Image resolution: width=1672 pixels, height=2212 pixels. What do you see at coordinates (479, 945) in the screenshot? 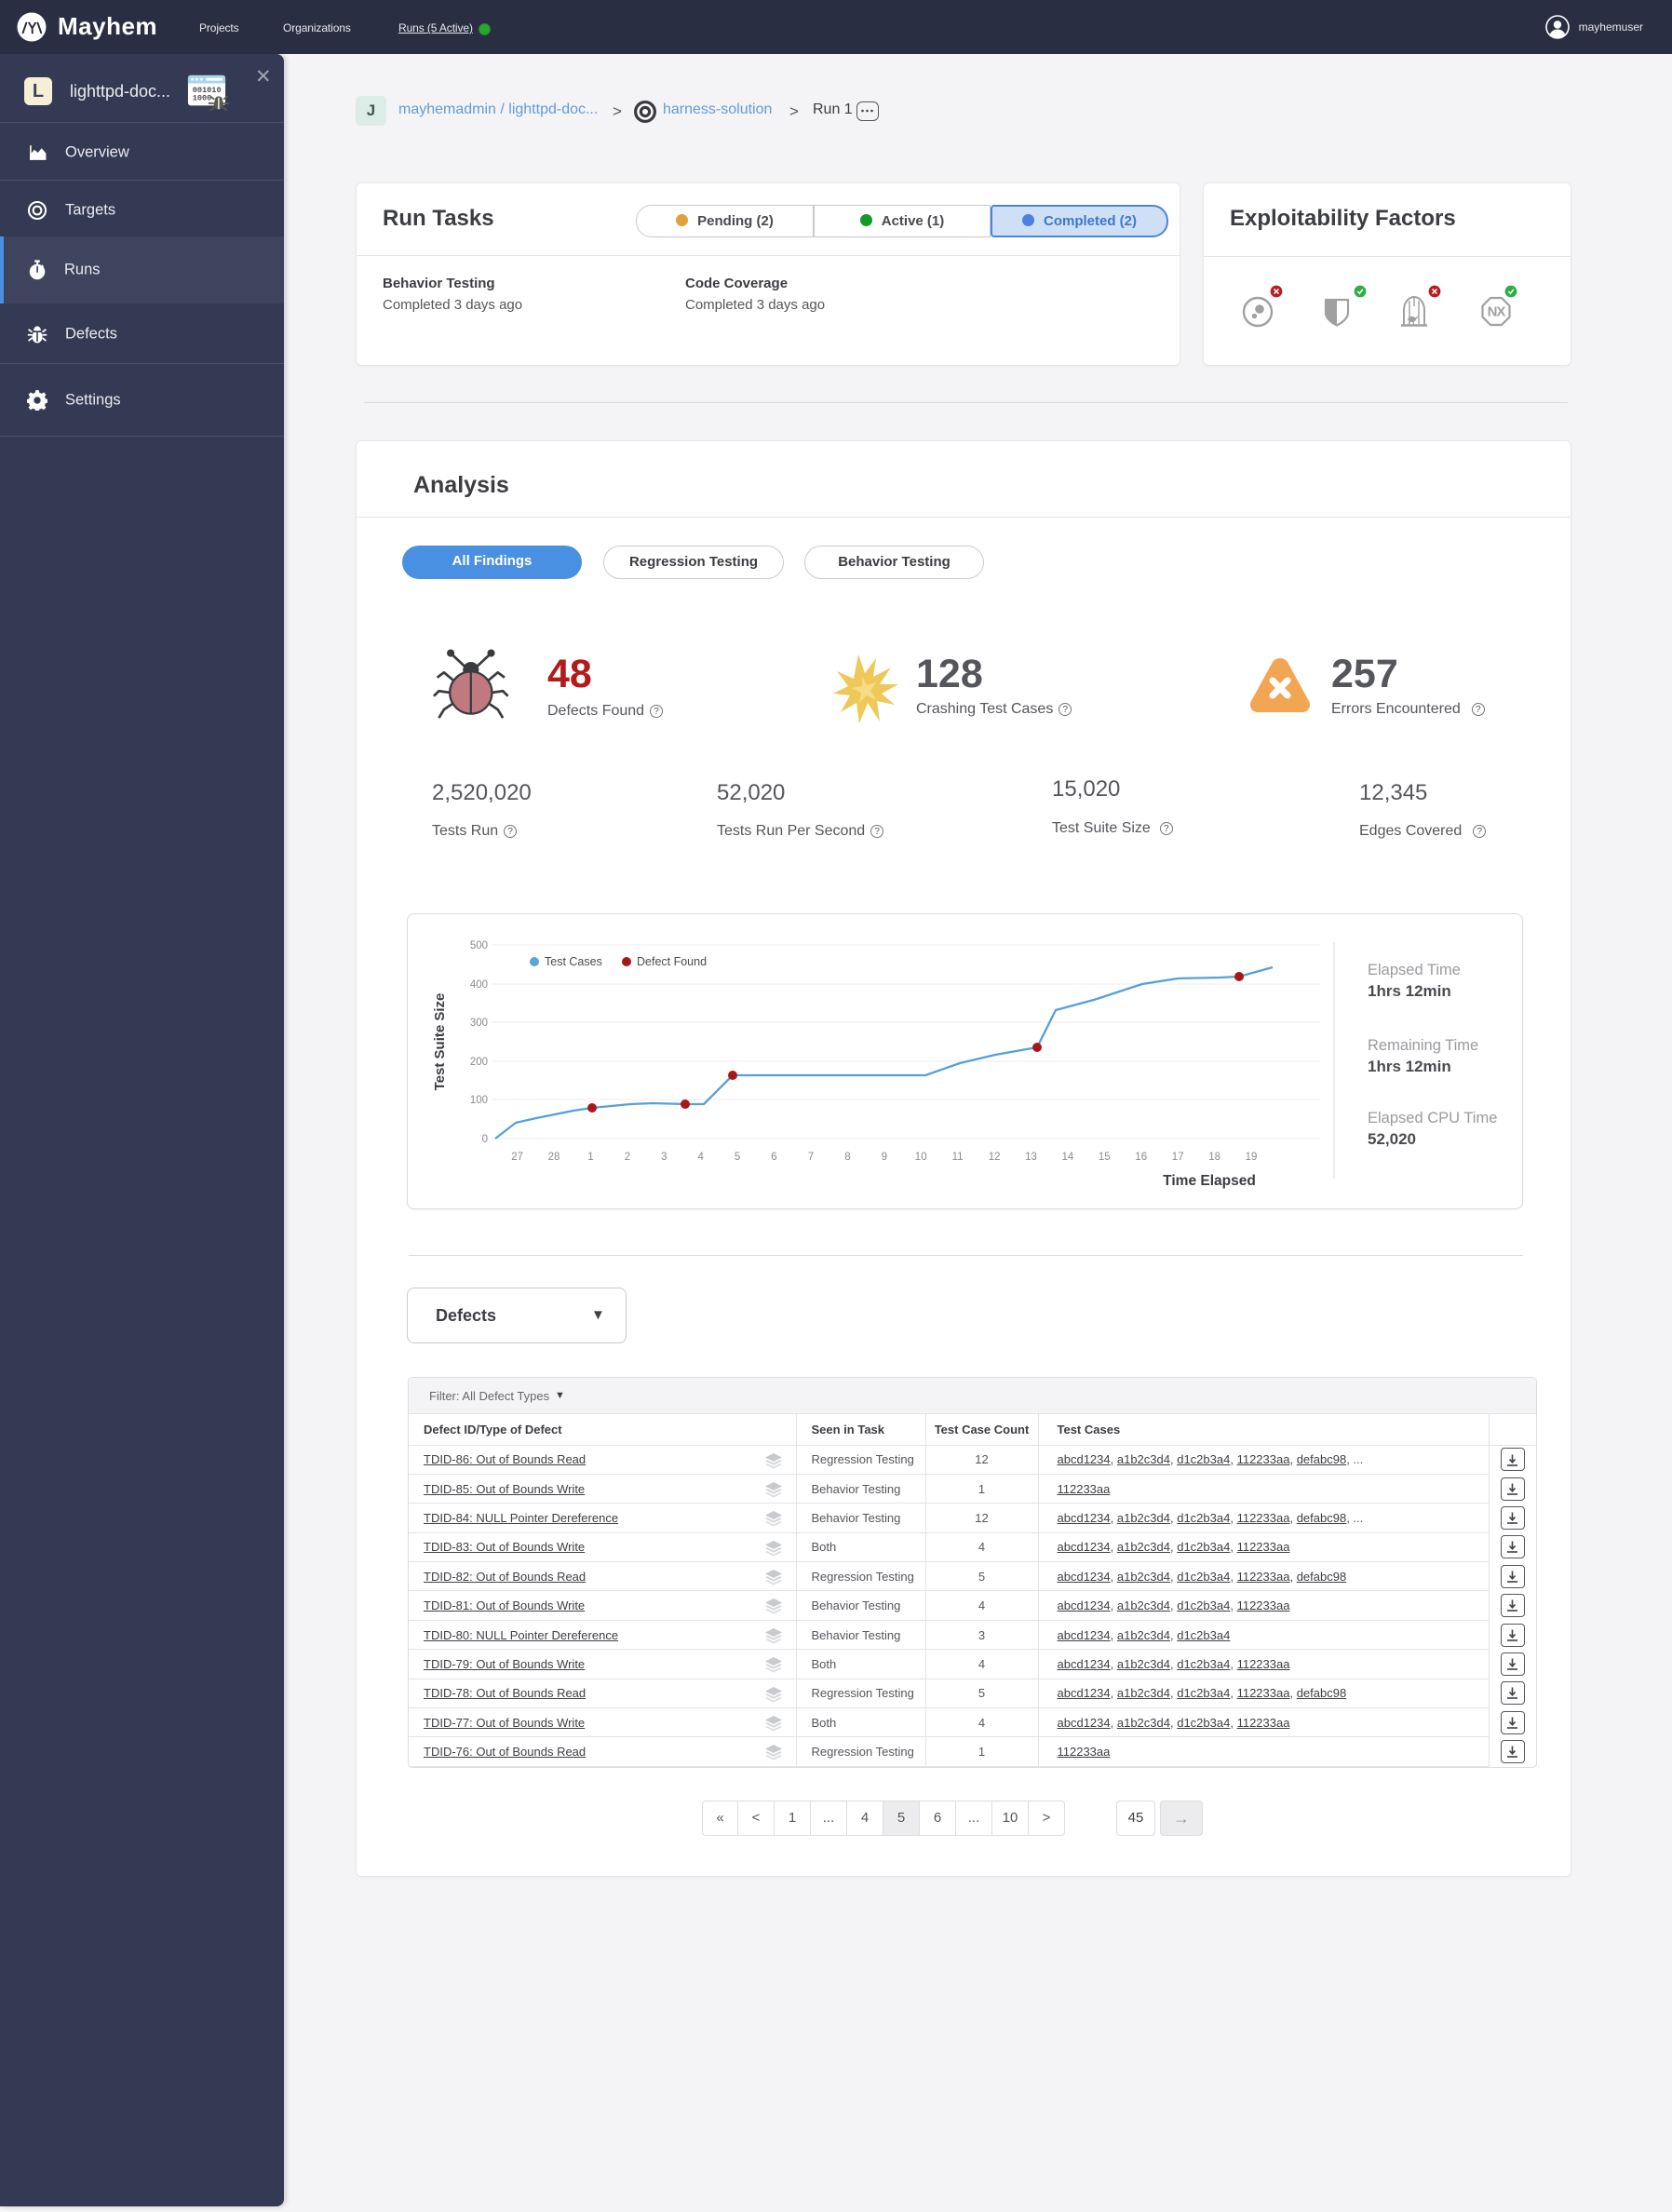
I see `svg-text: 500` at bounding box center [479, 945].